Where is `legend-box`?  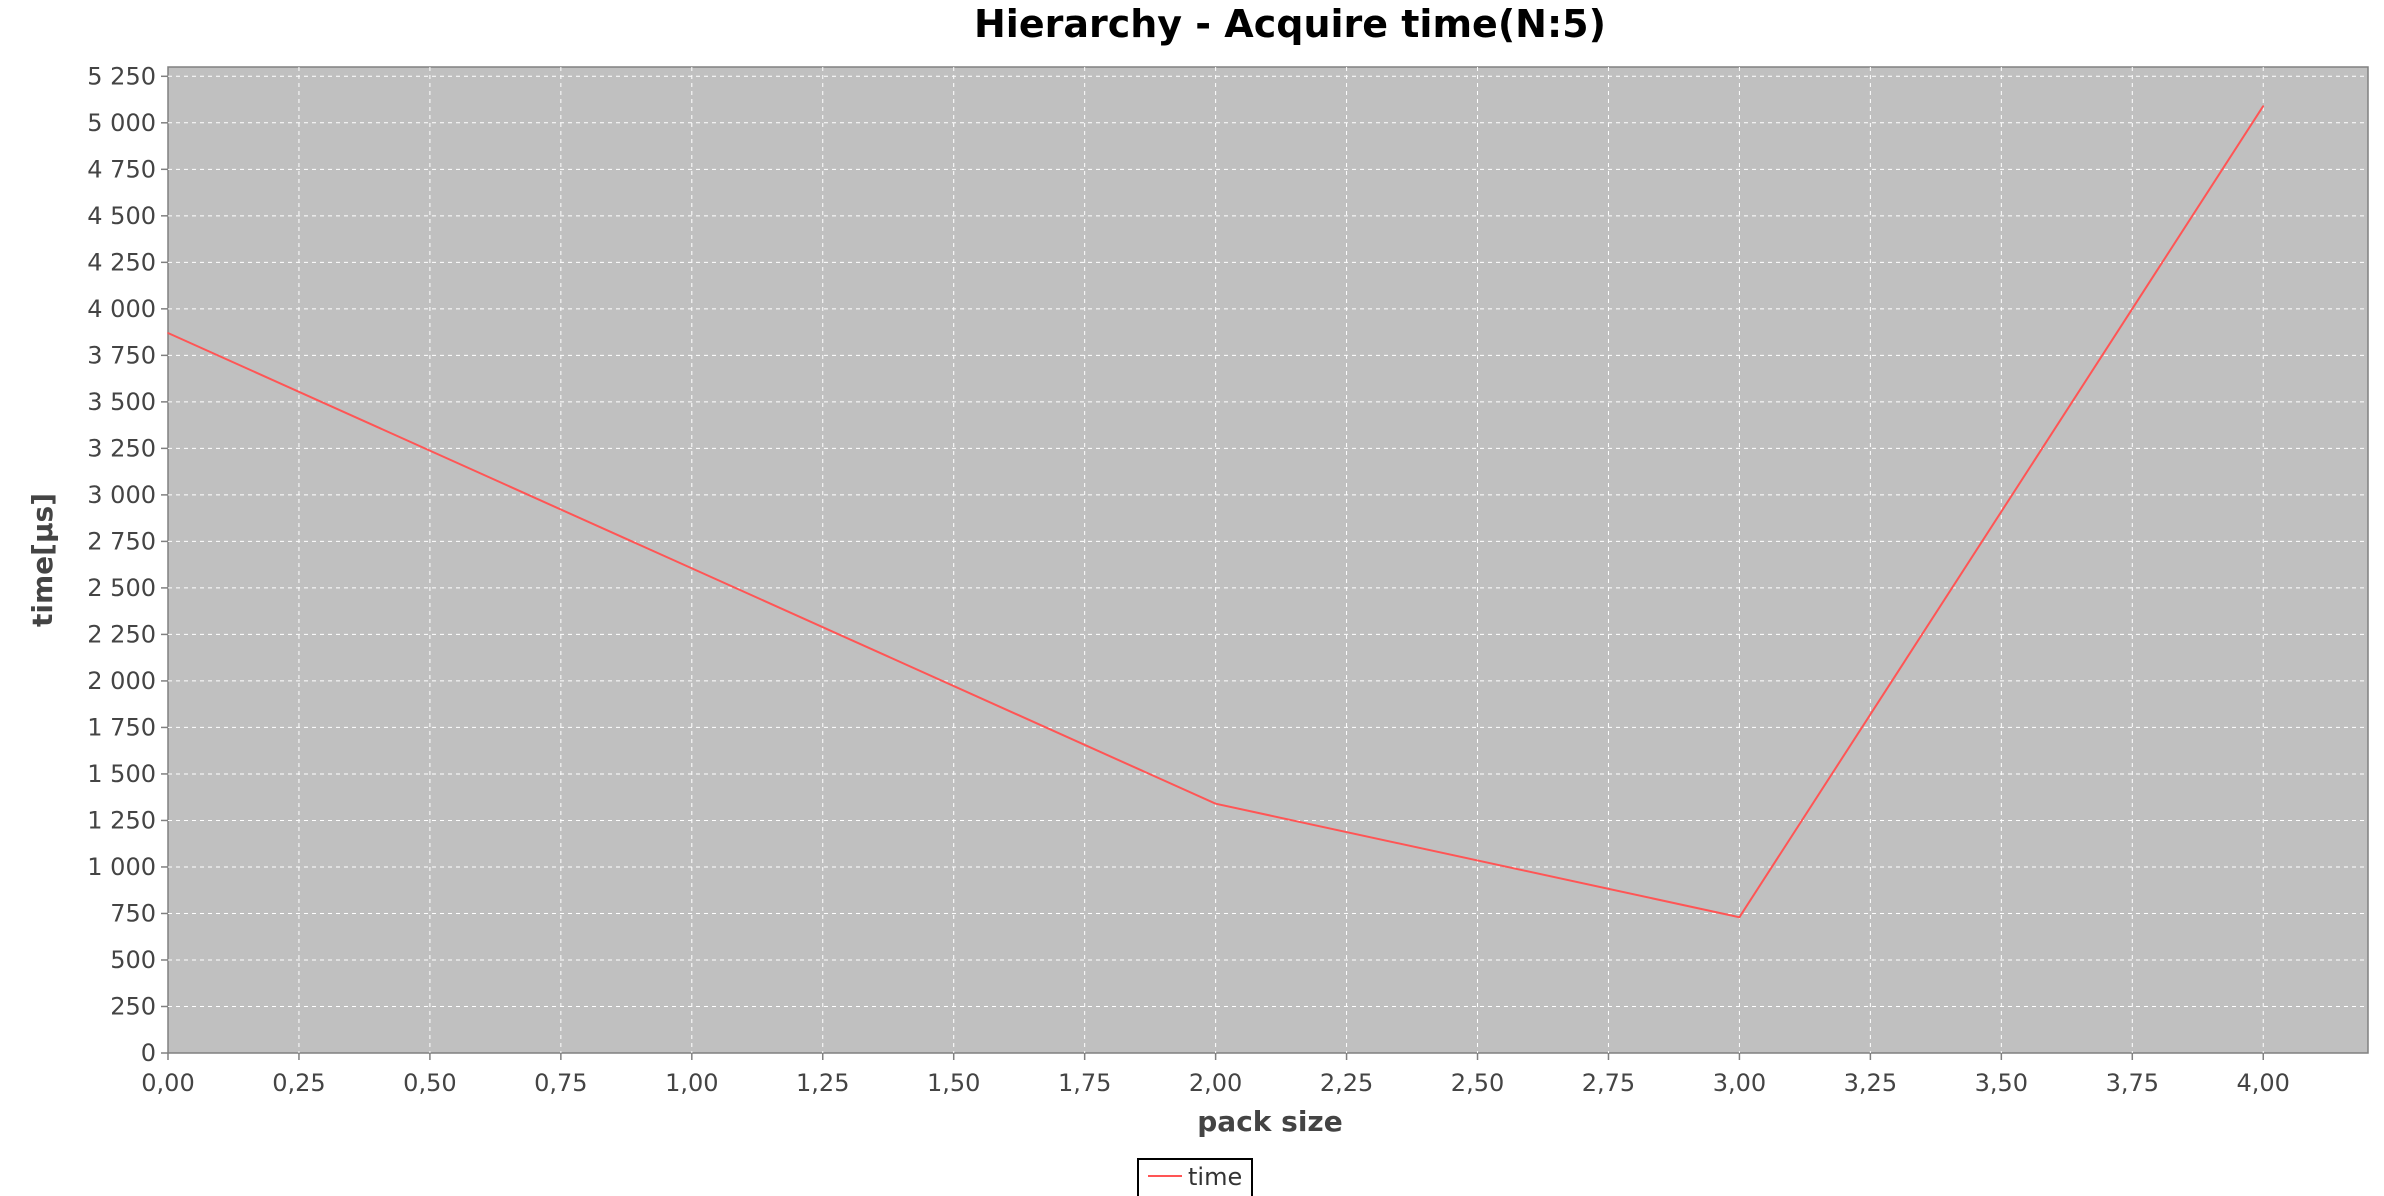 legend-box is located at coordinates (1195, 1177).